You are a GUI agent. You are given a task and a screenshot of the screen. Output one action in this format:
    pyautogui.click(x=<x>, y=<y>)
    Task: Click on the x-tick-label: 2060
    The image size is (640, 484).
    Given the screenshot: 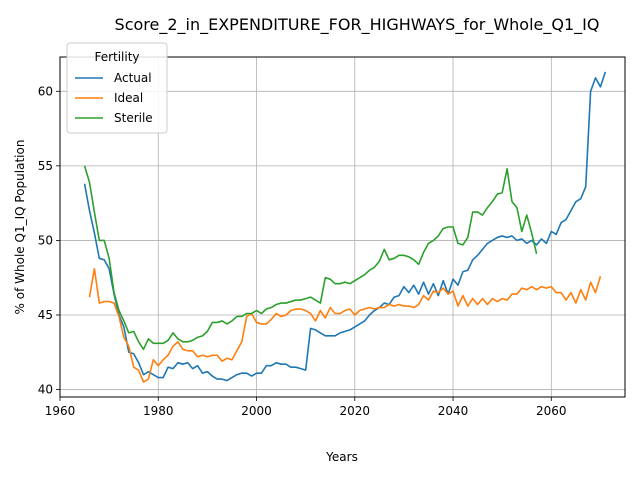 What is the action you would take?
    pyautogui.click(x=551, y=411)
    